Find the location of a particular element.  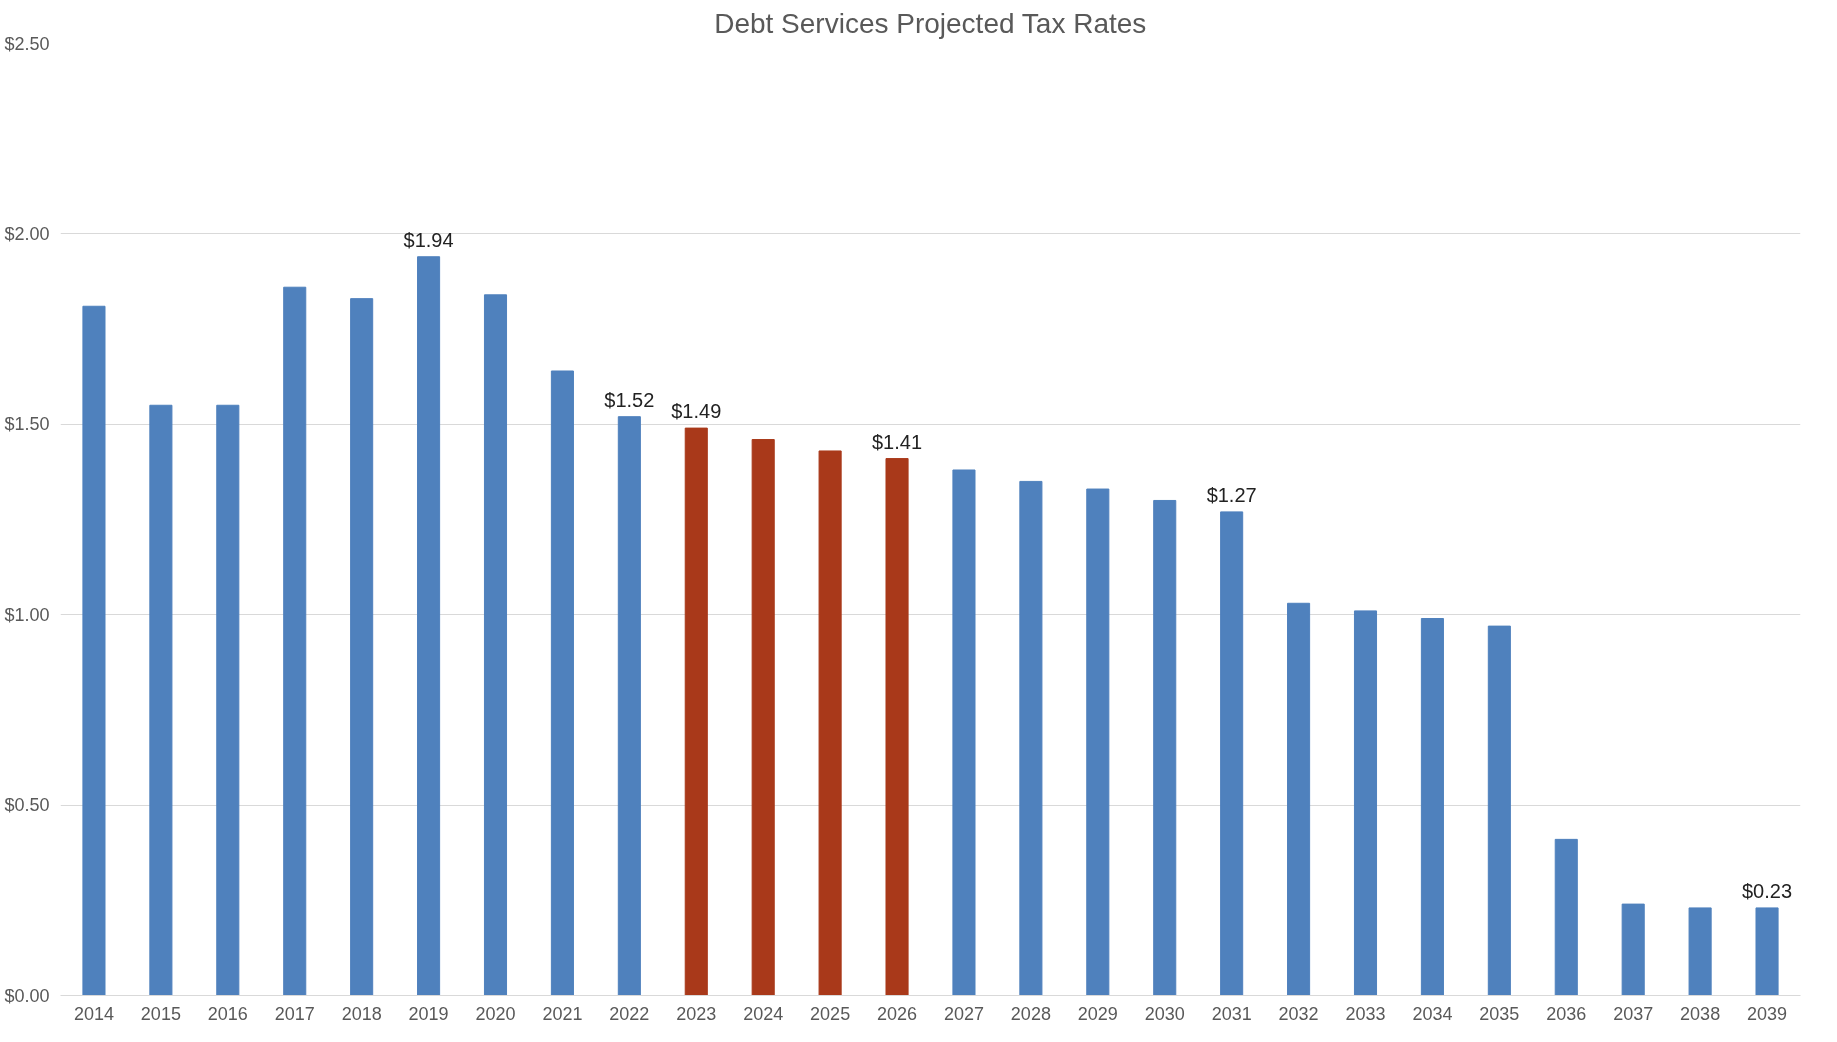

x-tick-label: 2039 is located at coordinates (1767, 1013).